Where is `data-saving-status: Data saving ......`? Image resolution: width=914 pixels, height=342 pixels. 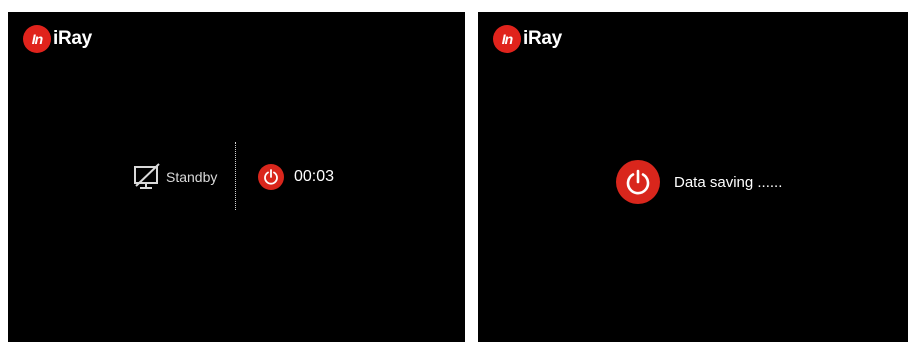
data-saving-status: Data saving ...... is located at coordinates (699, 182).